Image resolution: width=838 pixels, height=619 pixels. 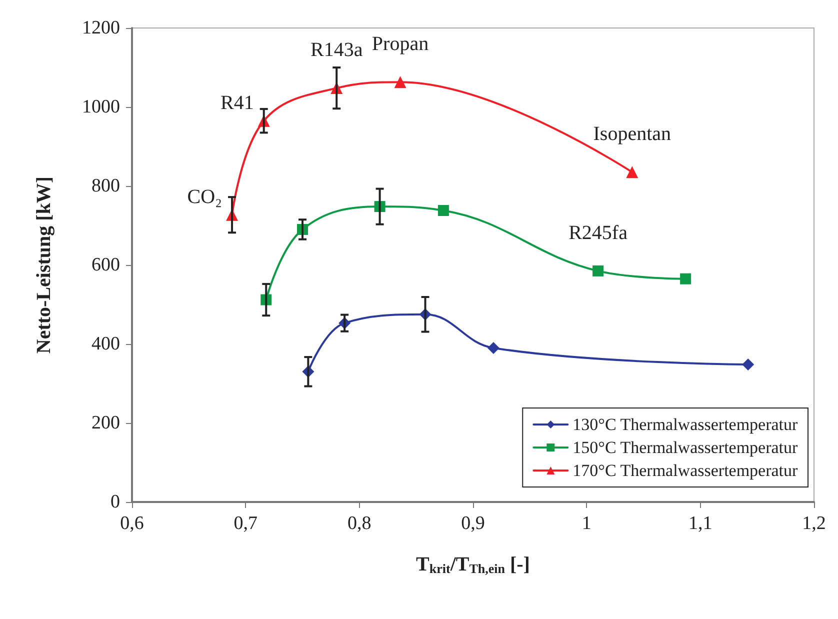 What do you see at coordinates (101, 28) in the screenshot?
I see `y-tick-label: 1200` at bounding box center [101, 28].